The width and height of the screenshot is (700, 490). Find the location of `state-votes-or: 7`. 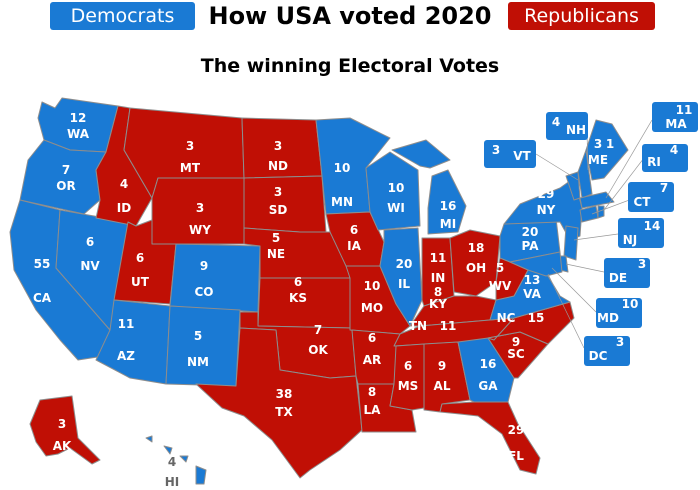

state-votes-or: 7 is located at coordinates (66, 170).